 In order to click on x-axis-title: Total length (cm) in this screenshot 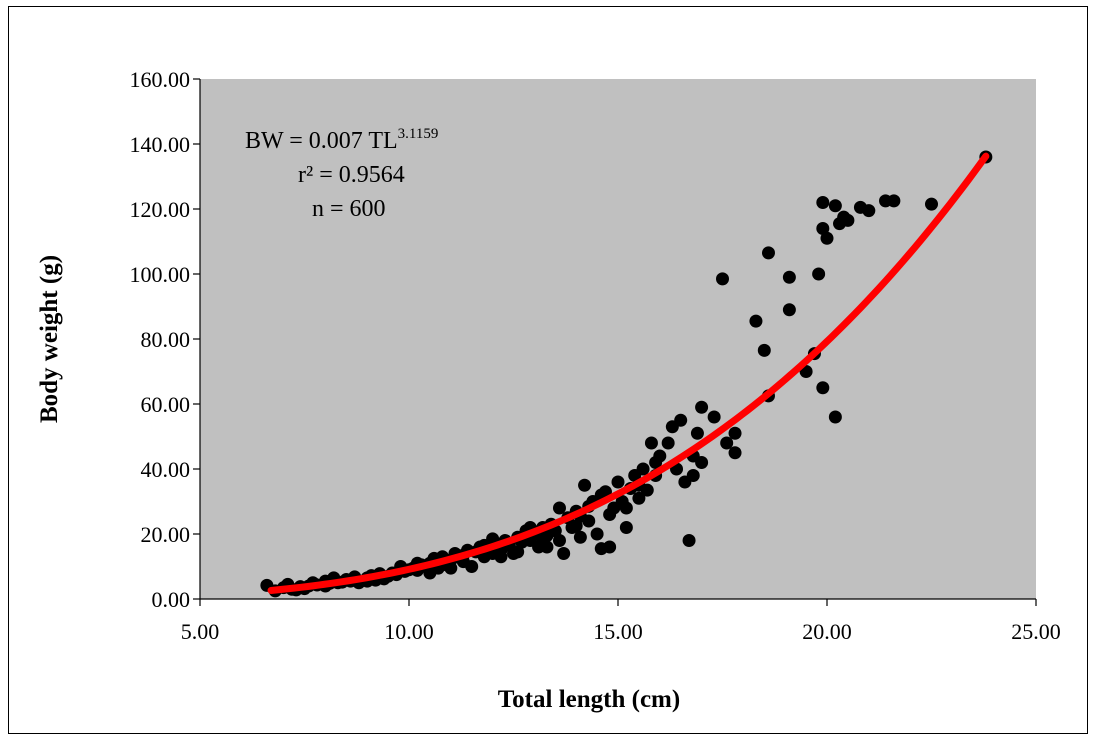, I will do `click(589, 699)`.